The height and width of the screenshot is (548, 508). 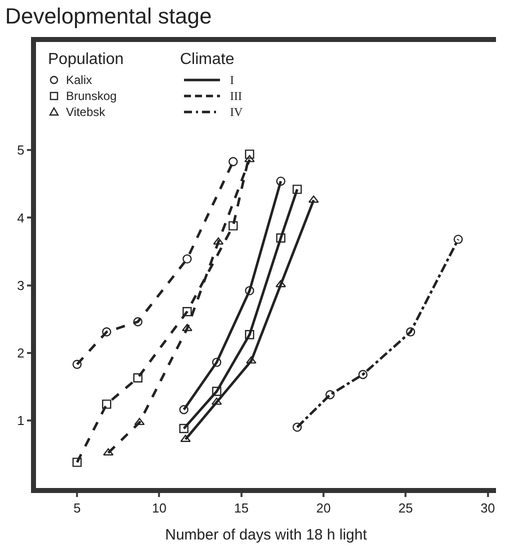 I want to click on annotation: III, so click(x=236, y=96).